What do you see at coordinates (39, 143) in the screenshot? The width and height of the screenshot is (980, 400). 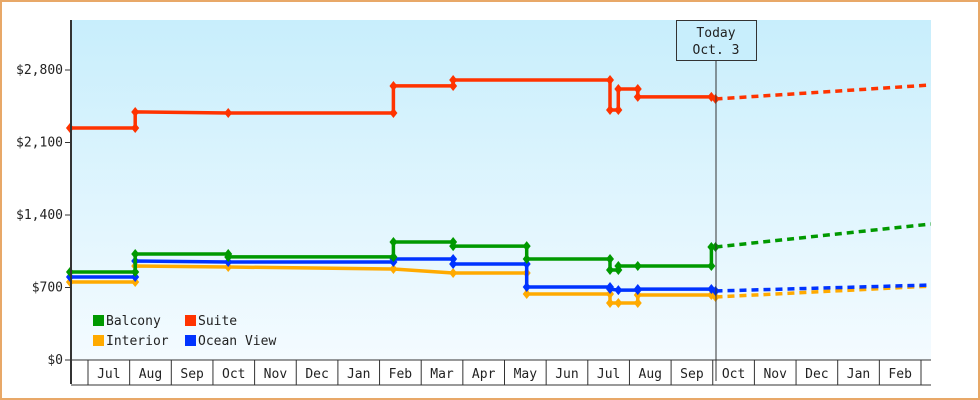 I see `y-tick-label: $2,100` at bounding box center [39, 143].